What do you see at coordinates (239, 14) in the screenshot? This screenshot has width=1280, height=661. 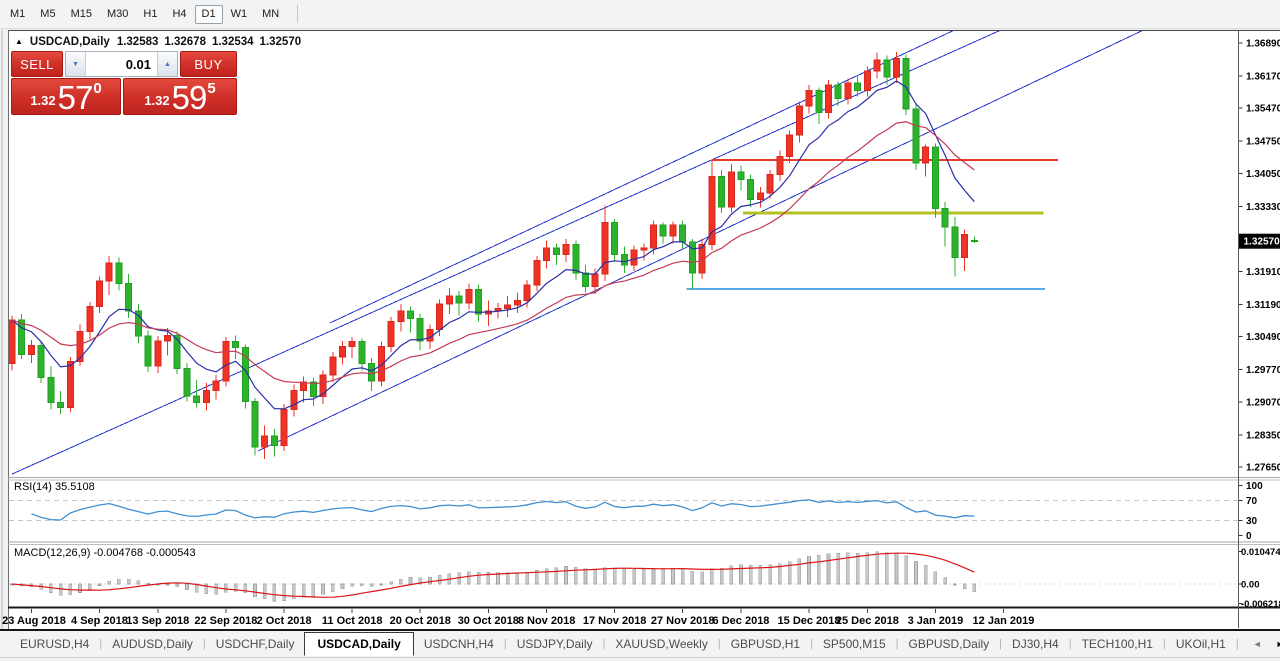 I see `timeframe-button-W1: W1` at bounding box center [239, 14].